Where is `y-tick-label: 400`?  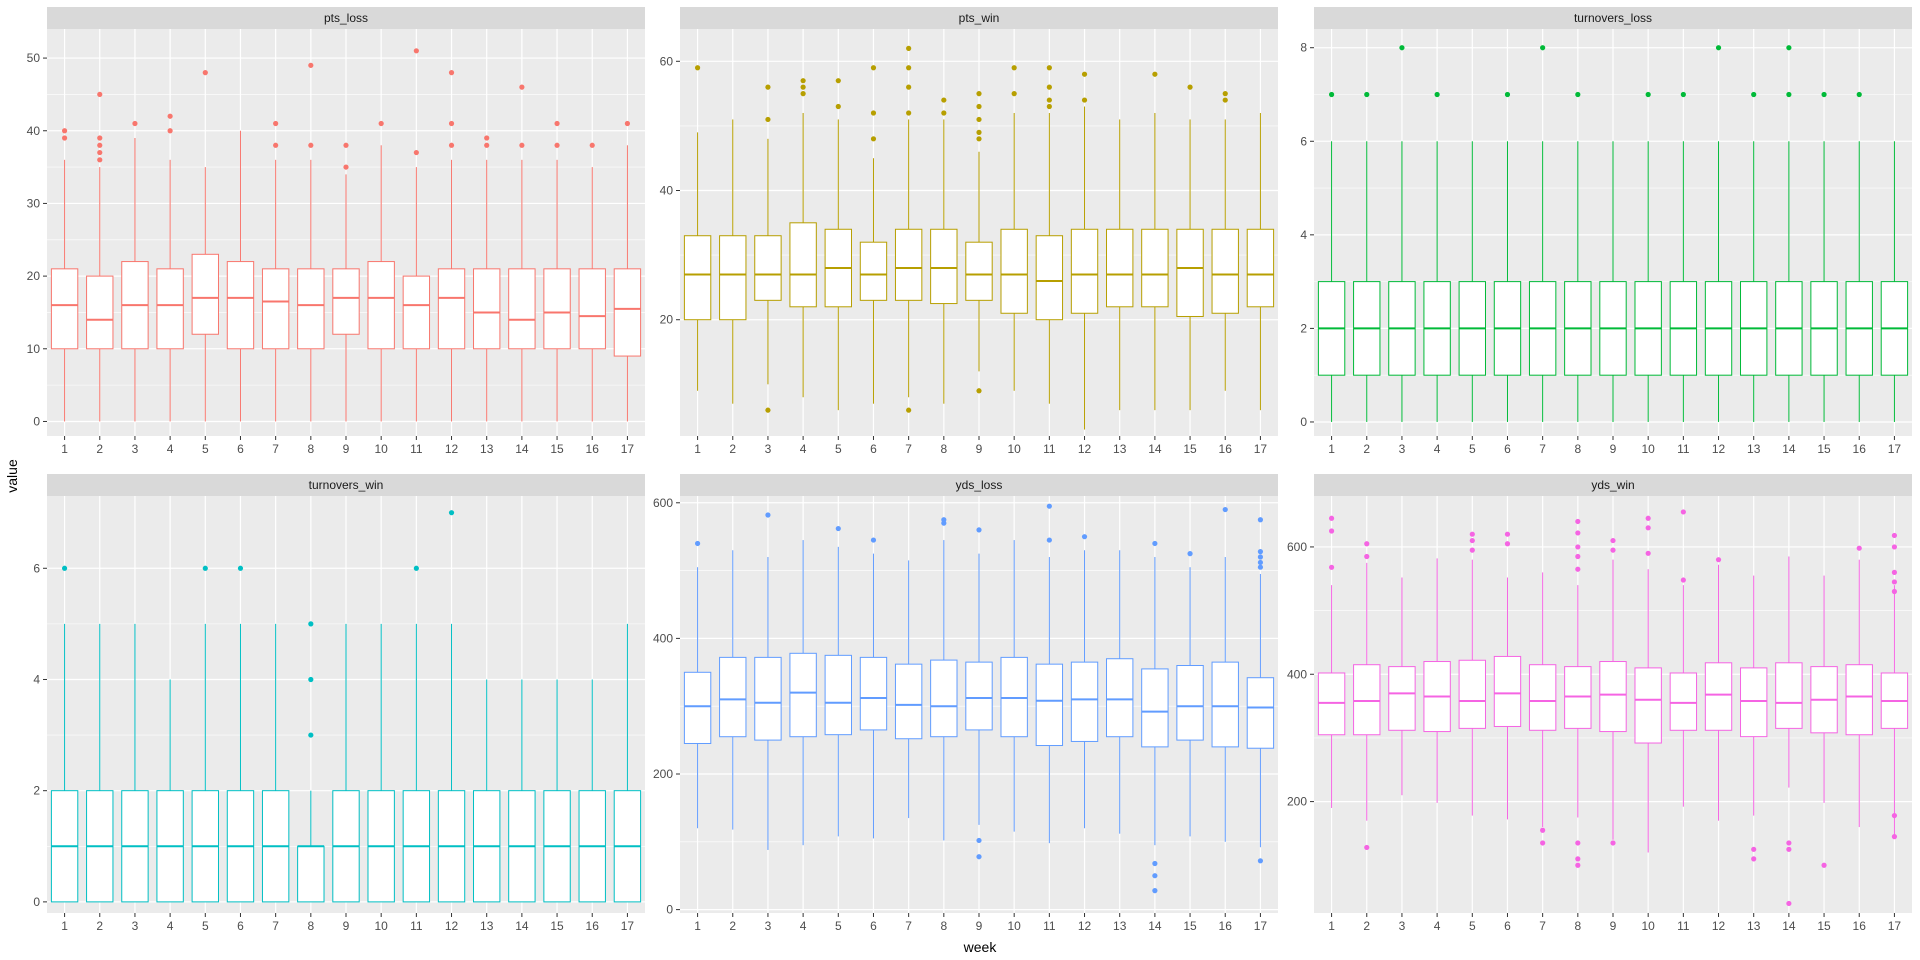 y-tick-label: 400 is located at coordinates (663, 638).